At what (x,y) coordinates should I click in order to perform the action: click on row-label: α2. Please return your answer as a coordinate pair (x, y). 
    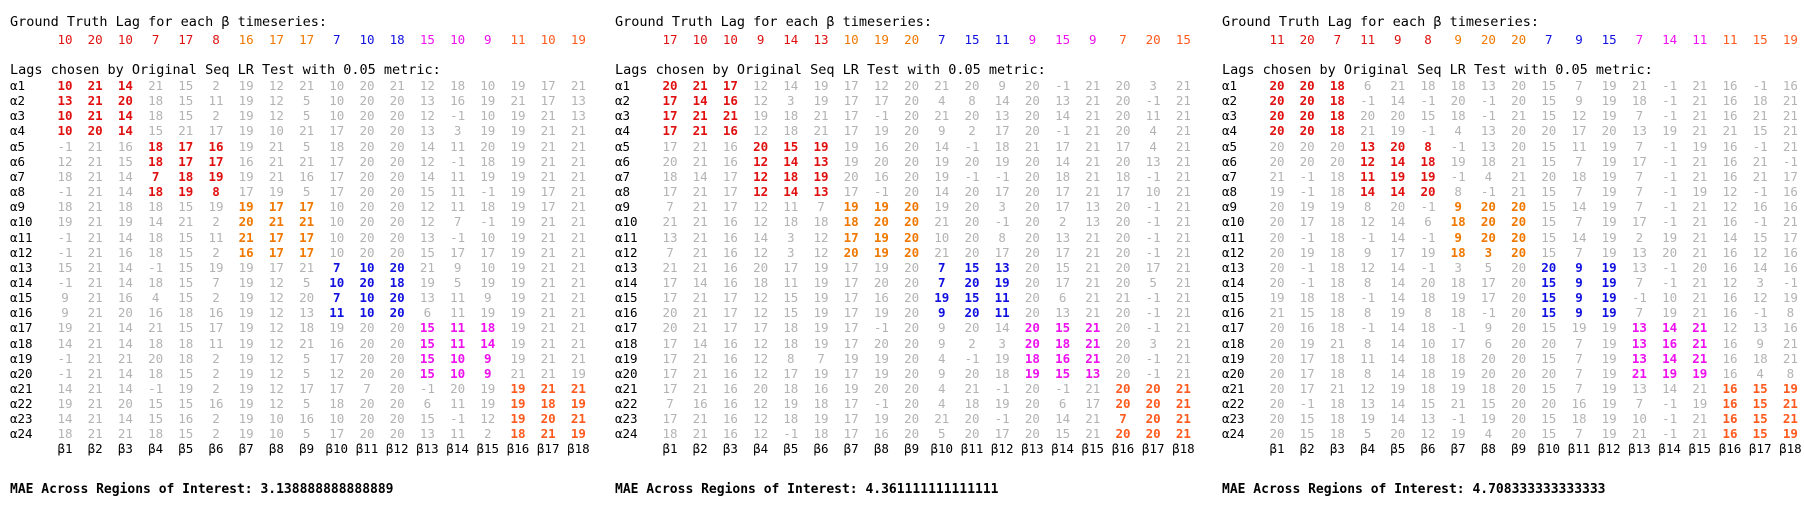
    Looking at the image, I should click on (1230, 101).